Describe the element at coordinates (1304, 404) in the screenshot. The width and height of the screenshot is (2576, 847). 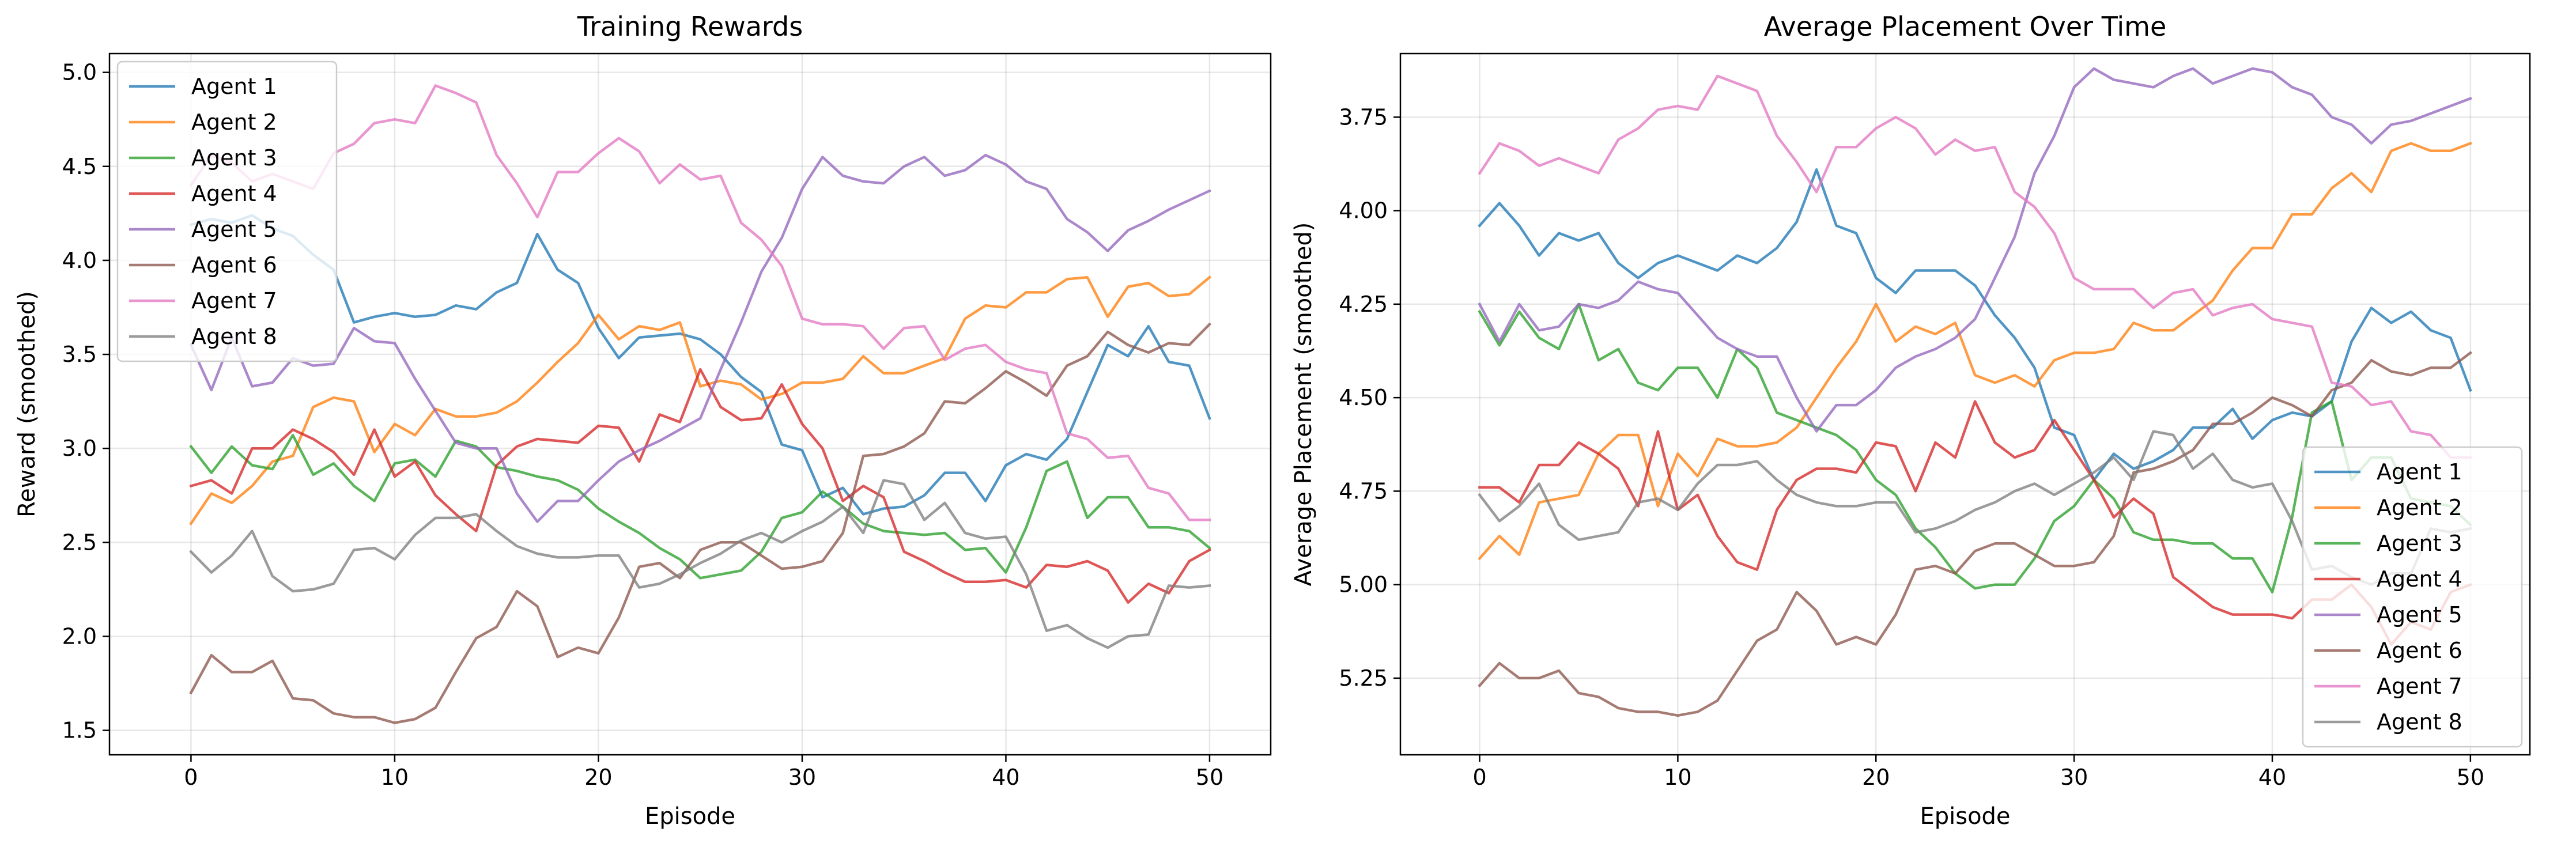
I see `y-axis-label: Average Placement (smoothed)` at that location.